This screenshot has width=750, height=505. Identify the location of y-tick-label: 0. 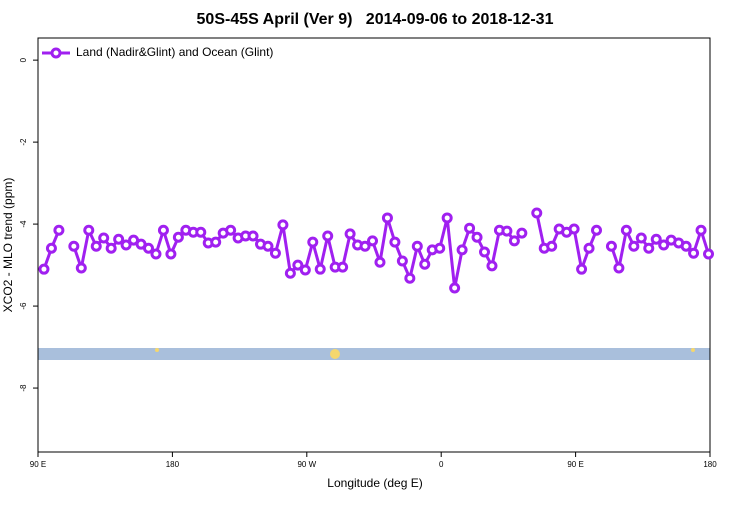
(23, 59).